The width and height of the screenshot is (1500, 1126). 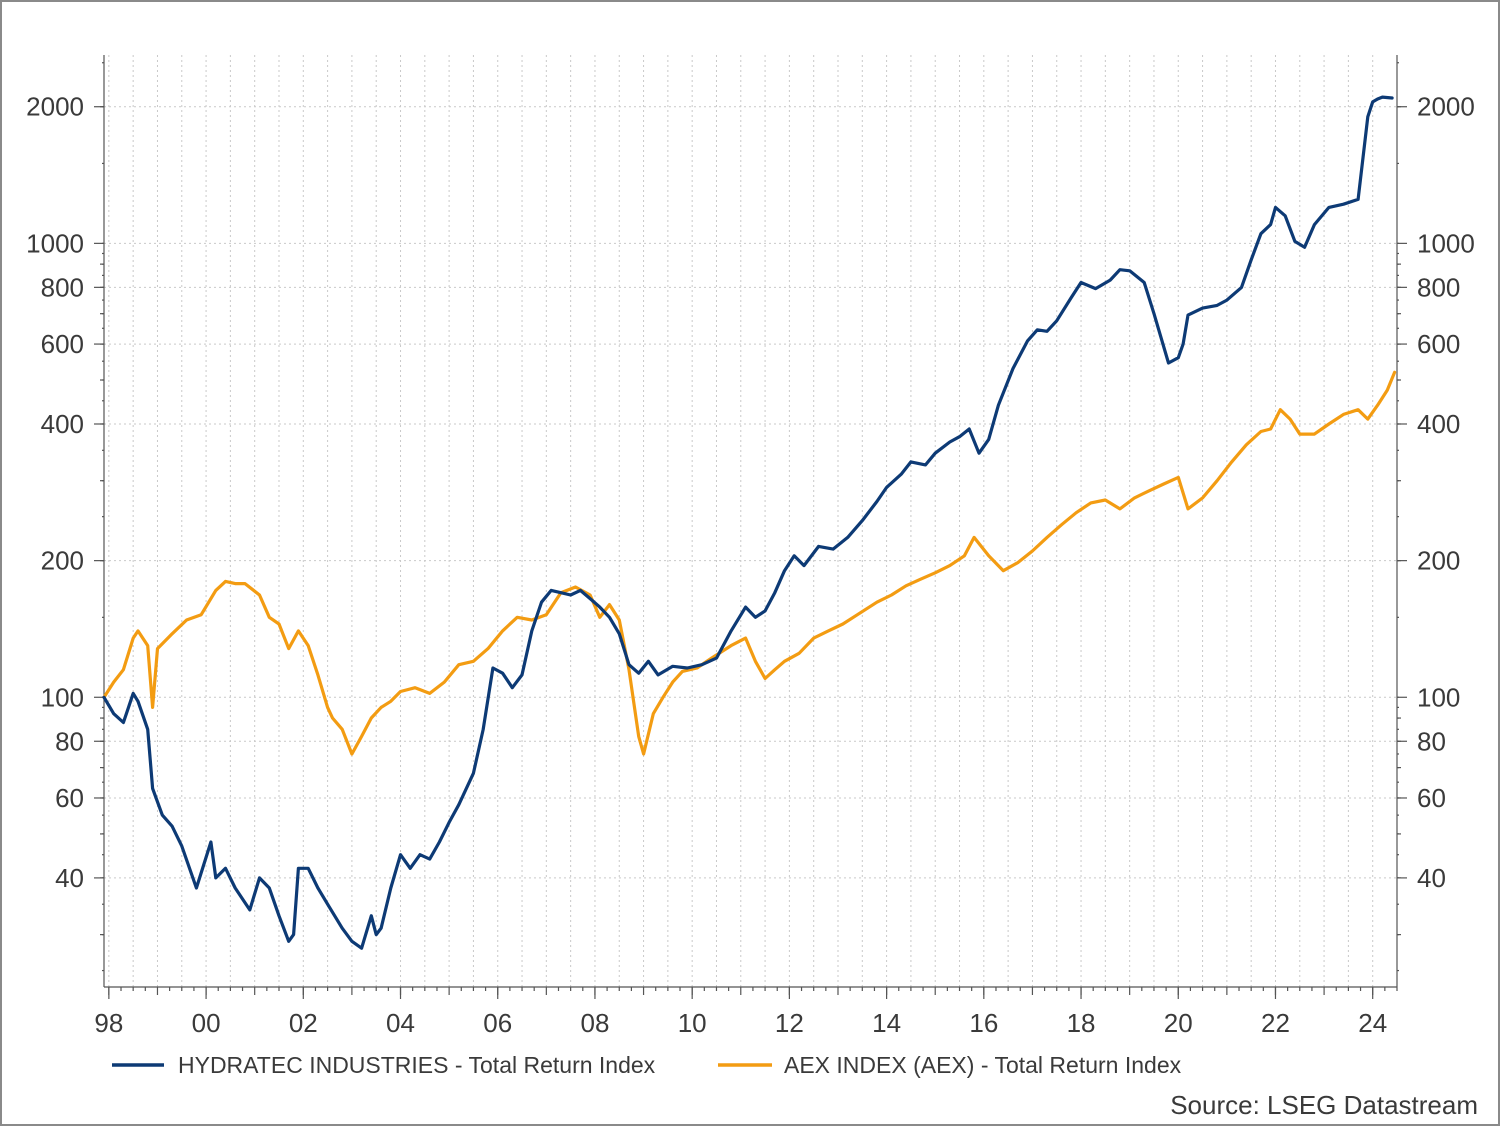 What do you see at coordinates (1081, 1023) in the screenshot?
I see `x-tick-label: 18` at bounding box center [1081, 1023].